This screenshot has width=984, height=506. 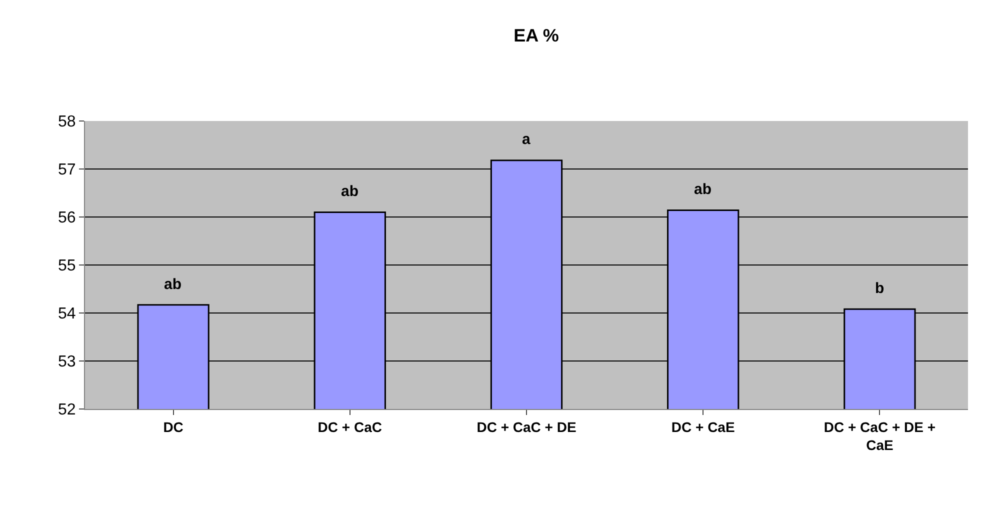 I want to click on x-tick-label: DC + CaC, so click(x=350, y=426).